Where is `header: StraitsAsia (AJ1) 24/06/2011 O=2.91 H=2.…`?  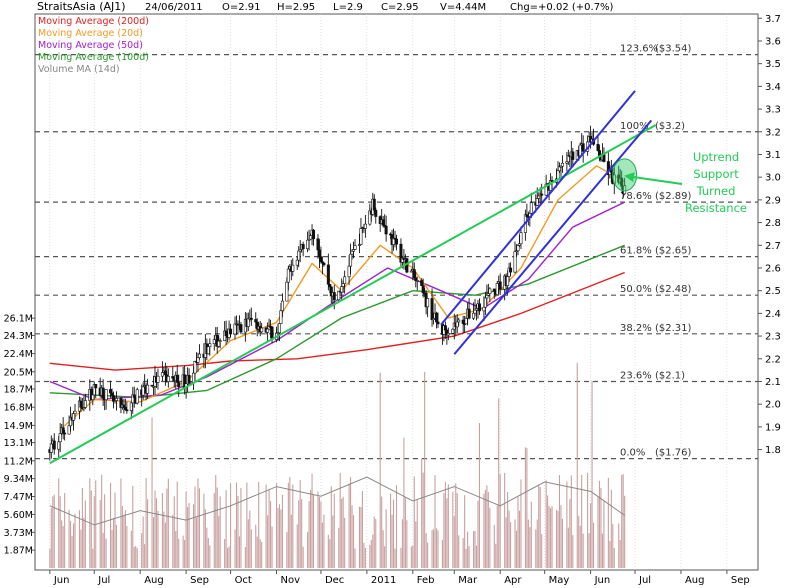 header: StraitsAsia (AJ1) 24/06/2011 O=2.91 H=2.… is located at coordinates (325, 6).